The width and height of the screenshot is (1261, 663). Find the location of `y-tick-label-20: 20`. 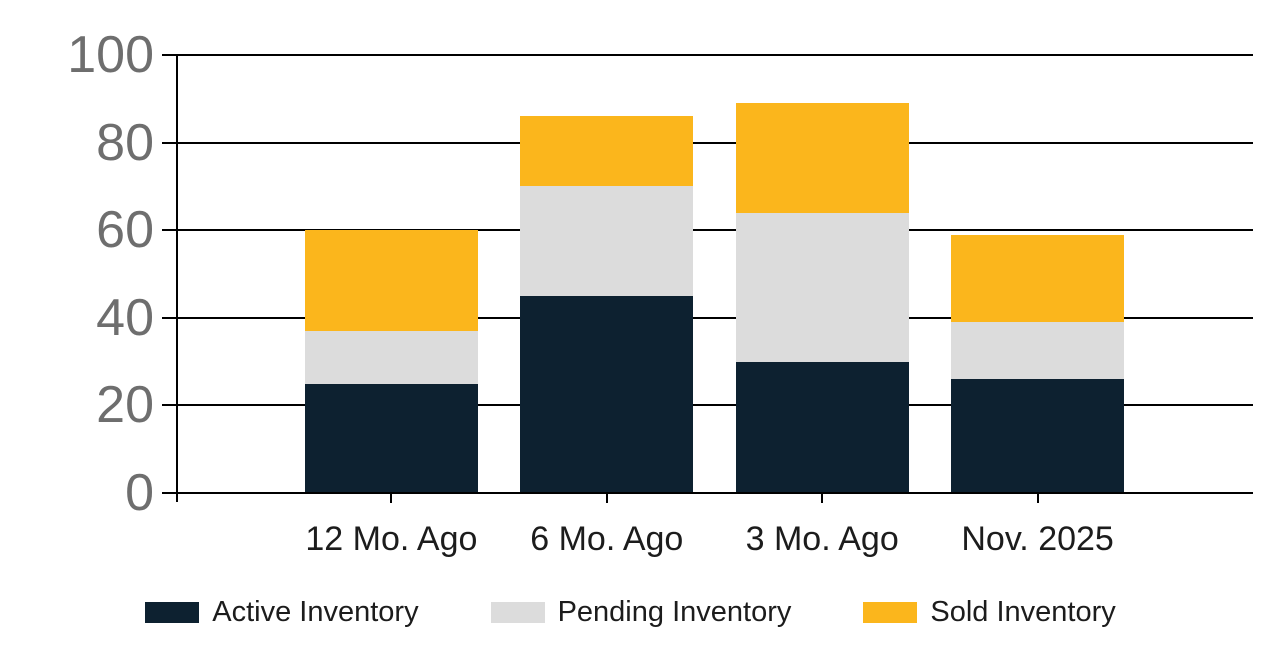

y-tick-label-20: 20 is located at coordinates (125, 405).